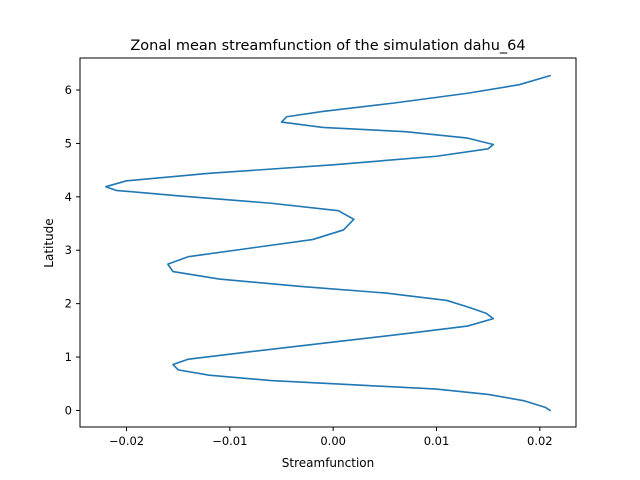 The width and height of the screenshot is (640, 480). Describe the element at coordinates (49, 242) in the screenshot. I see `y-axis-label: Latitude` at that location.